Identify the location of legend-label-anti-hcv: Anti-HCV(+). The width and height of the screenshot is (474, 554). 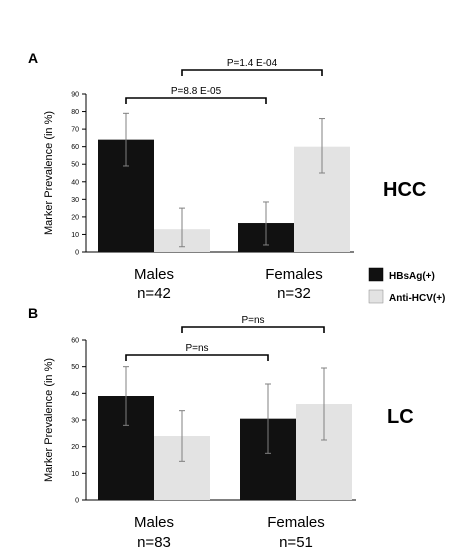
(417, 298).